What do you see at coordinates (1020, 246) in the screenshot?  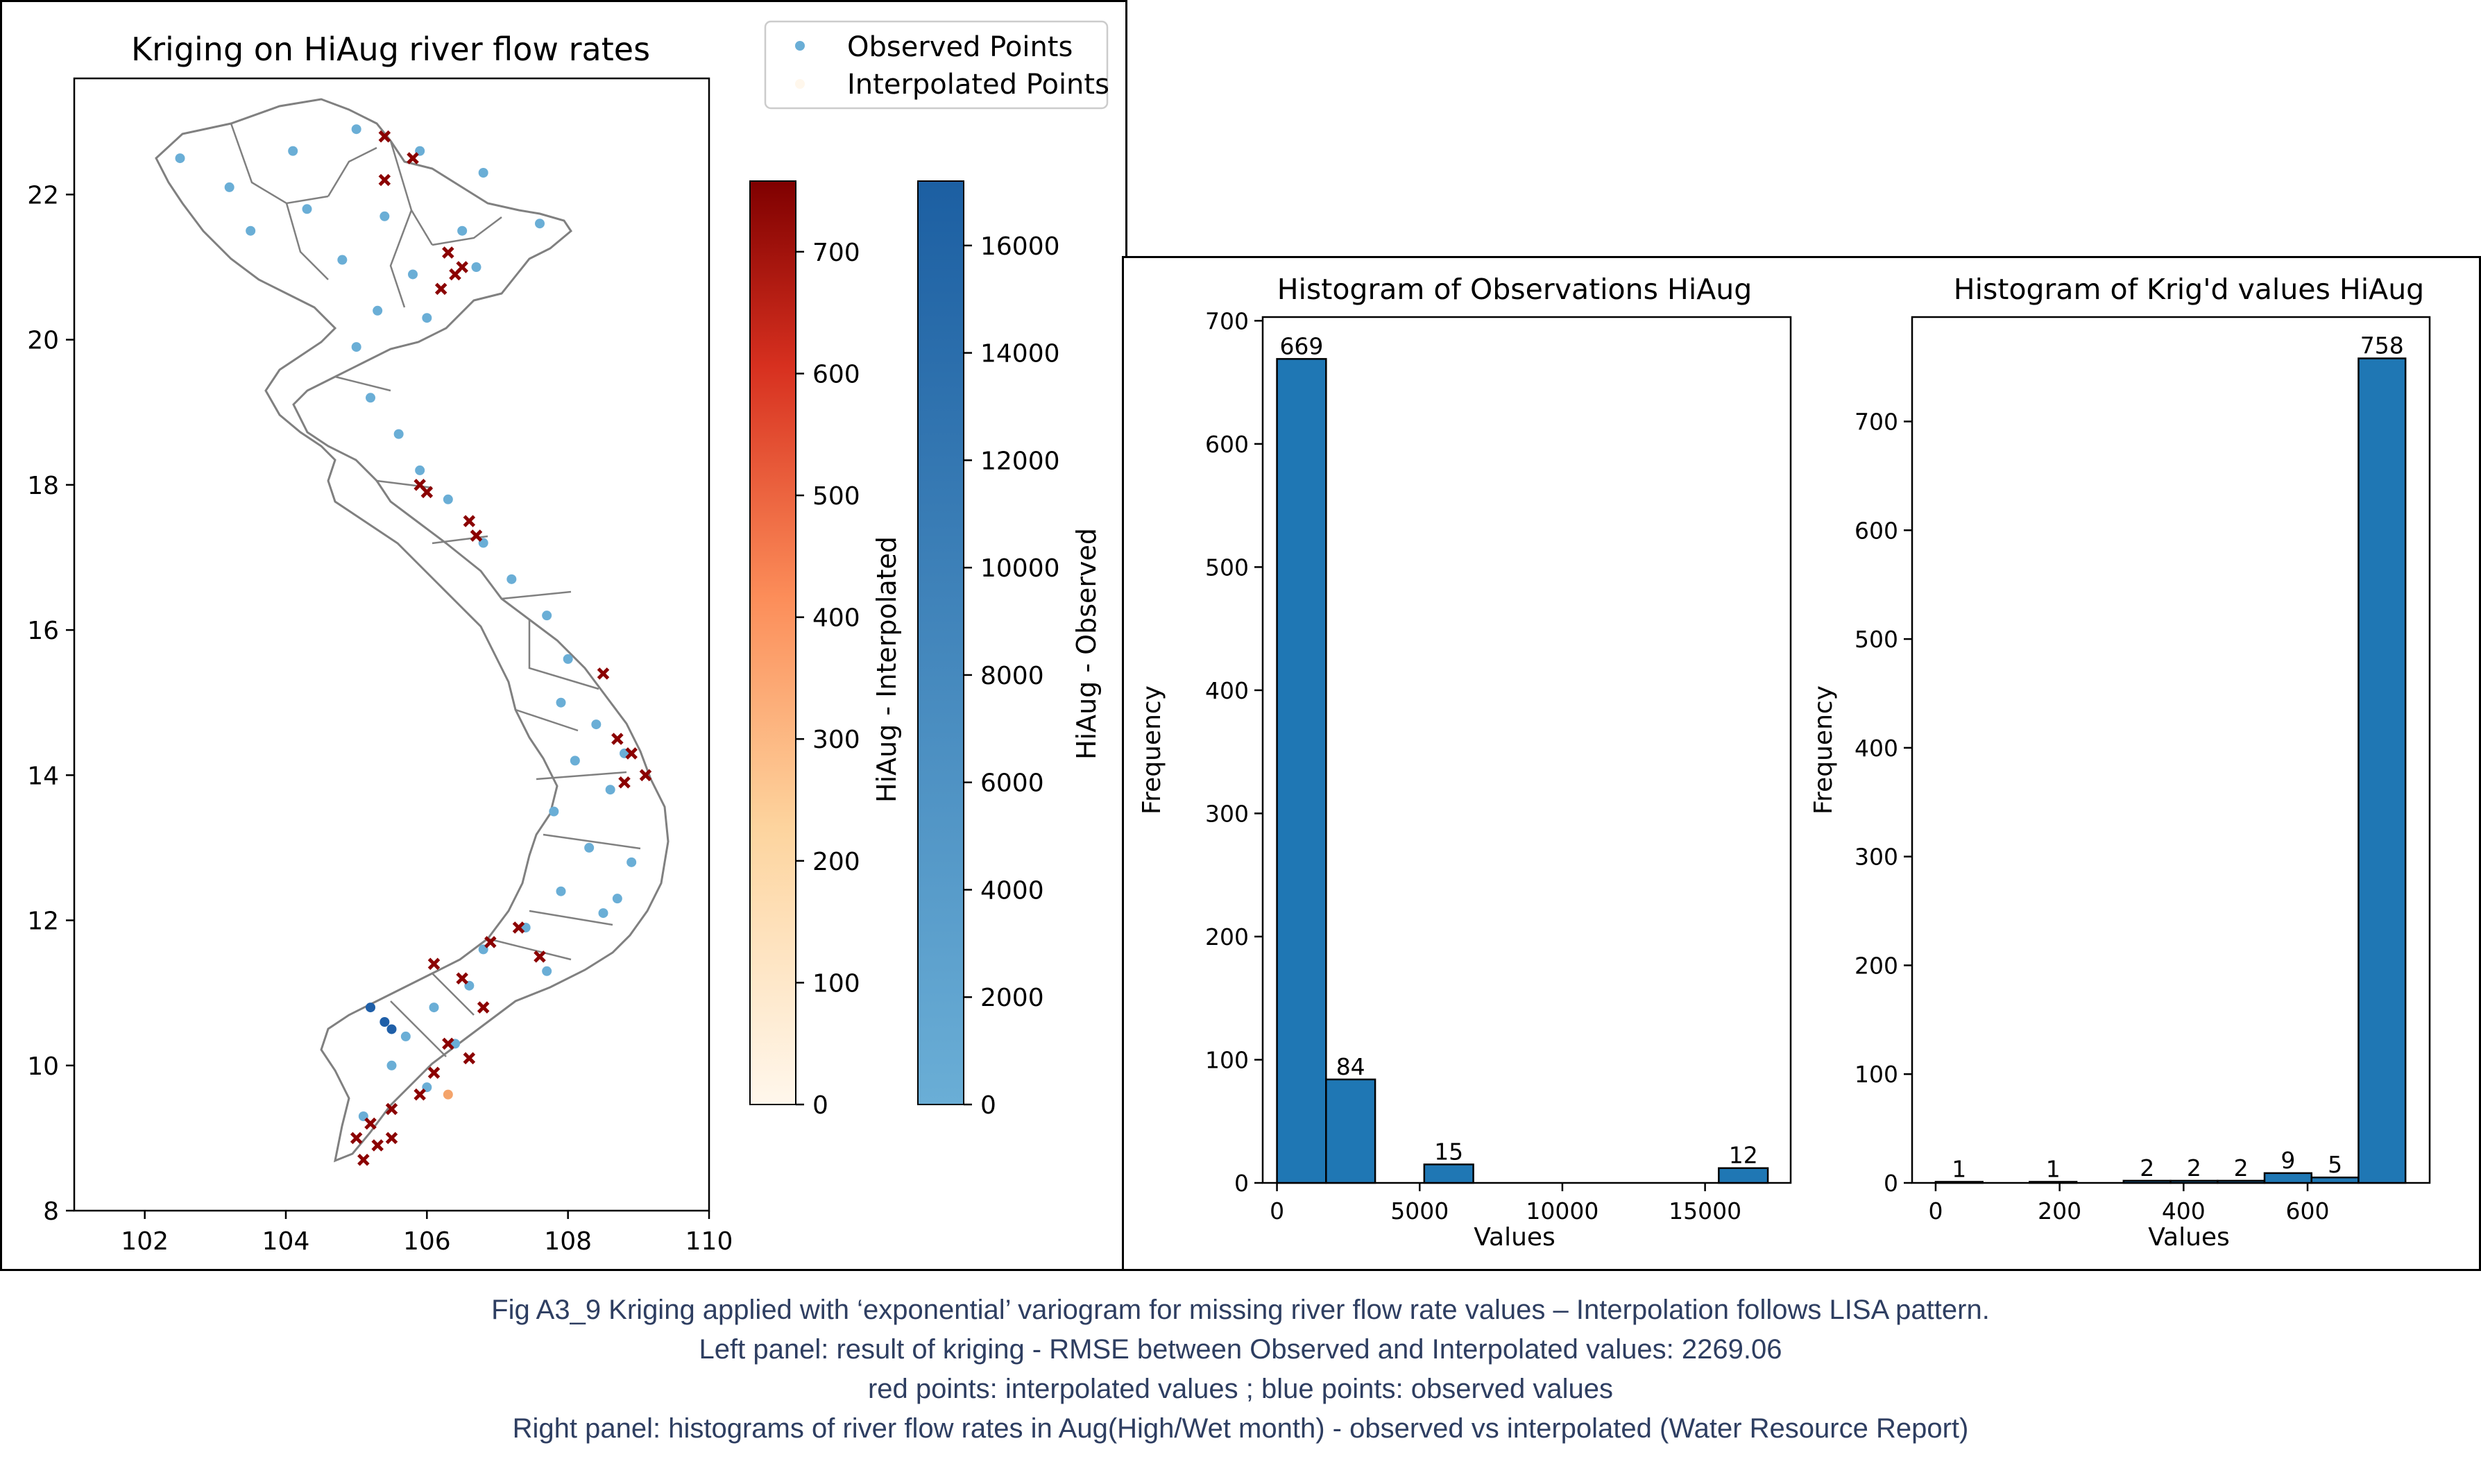 I see `colorbar-tick-label: 16000` at bounding box center [1020, 246].